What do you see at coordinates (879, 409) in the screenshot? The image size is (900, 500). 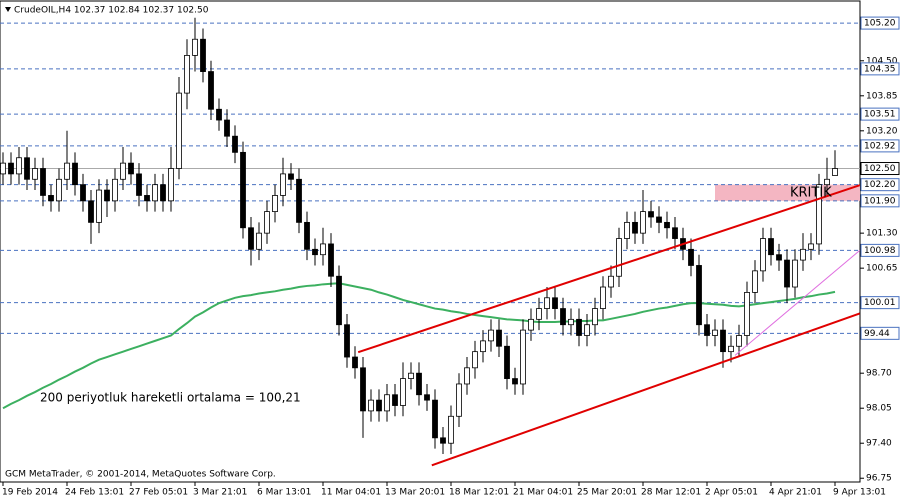 I see `y-tick-label: 98.05` at bounding box center [879, 409].